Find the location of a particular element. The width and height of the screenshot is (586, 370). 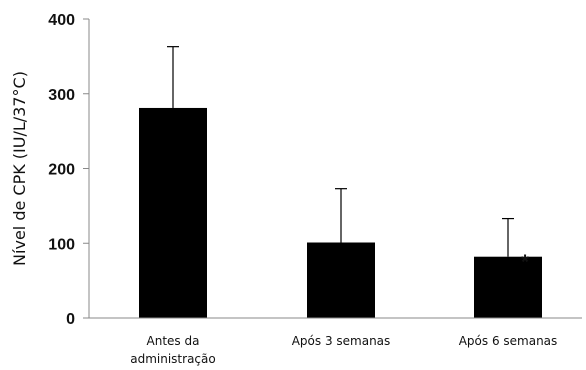

category-label: Após 6 semanas is located at coordinates (508, 341).